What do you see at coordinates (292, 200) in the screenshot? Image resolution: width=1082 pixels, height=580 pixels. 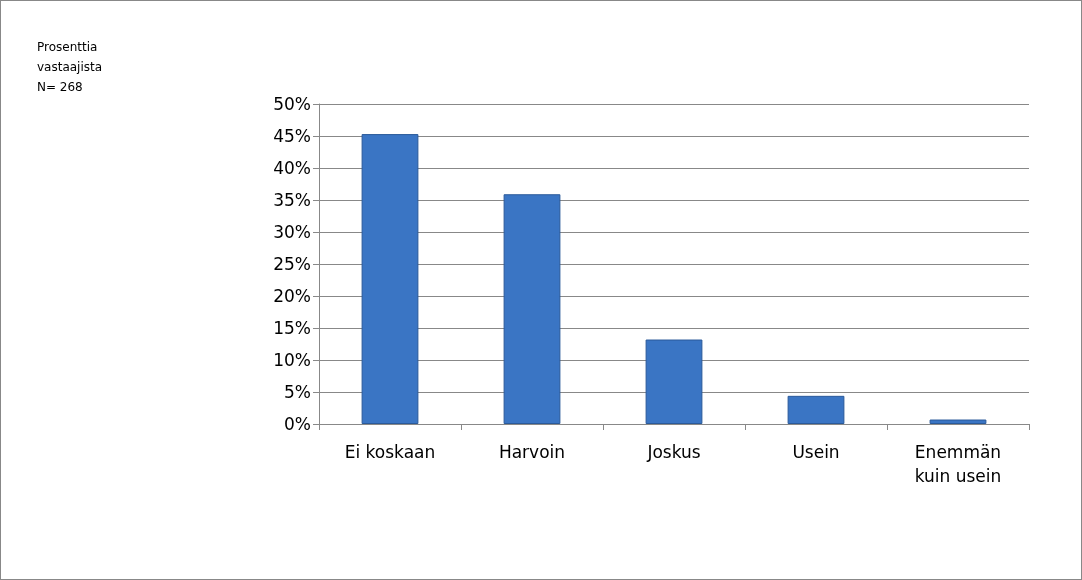 I see `y-tick-label: 35%` at bounding box center [292, 200].